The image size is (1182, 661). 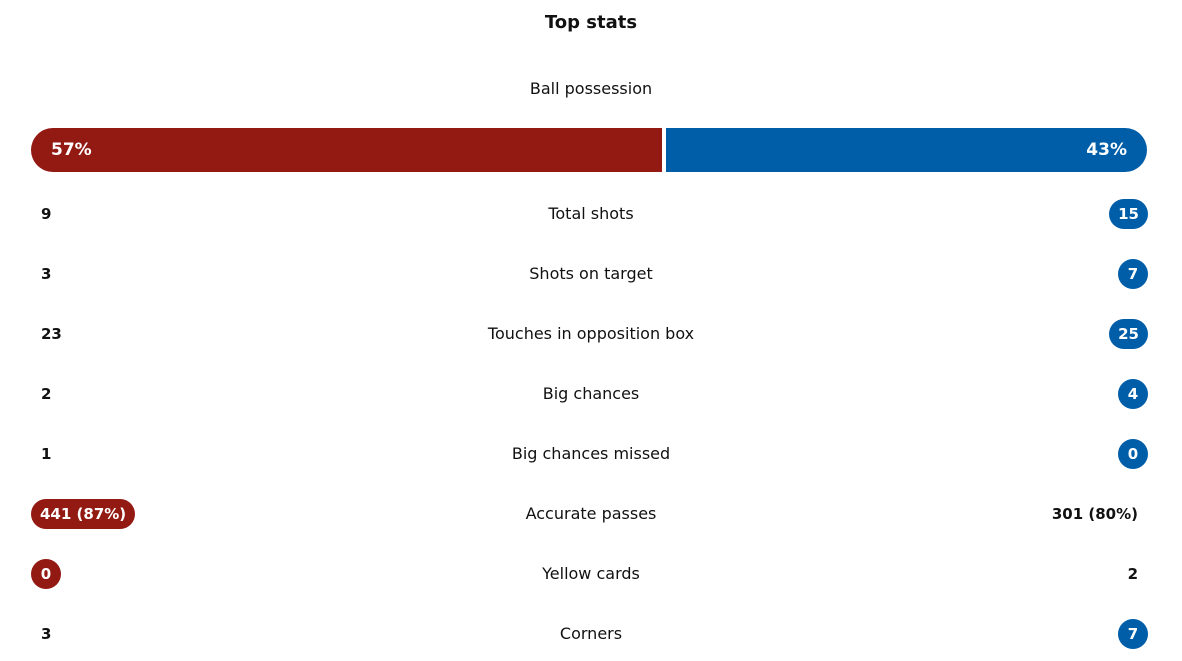 I want to click on stat-label: Total shots, so click(x=591, y=213).